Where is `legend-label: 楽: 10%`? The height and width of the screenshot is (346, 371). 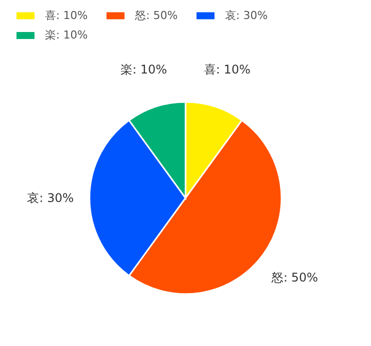
legend-label: 楽: 10% is located at coordinates (66, 35).